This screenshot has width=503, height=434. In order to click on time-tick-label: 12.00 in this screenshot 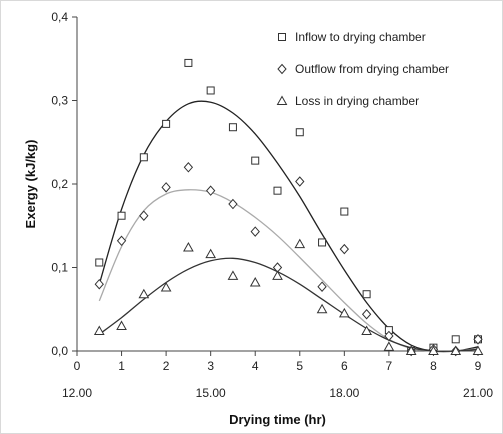, I will do `click(77, 393)`.